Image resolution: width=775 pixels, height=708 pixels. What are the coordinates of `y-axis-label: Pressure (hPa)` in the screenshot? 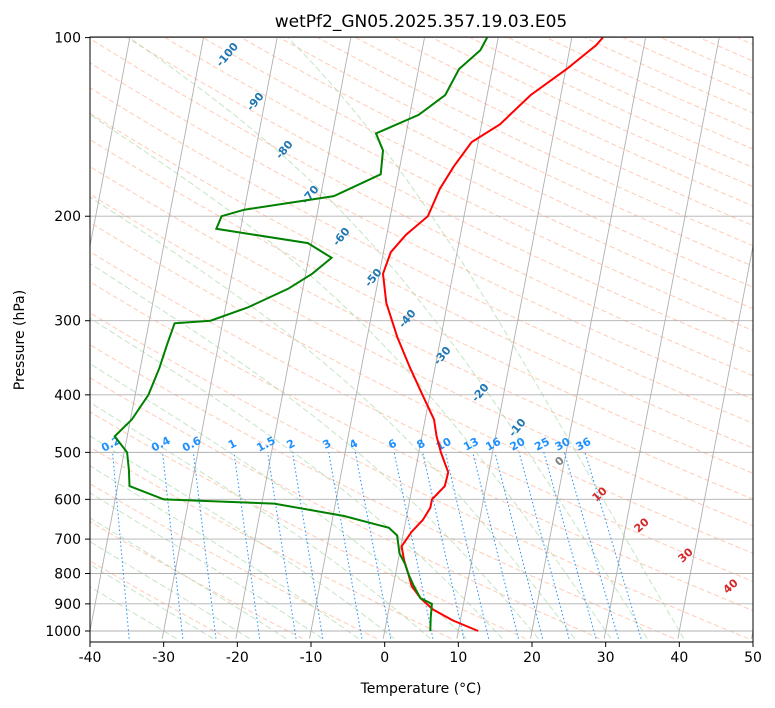 It's located at (20, 340).